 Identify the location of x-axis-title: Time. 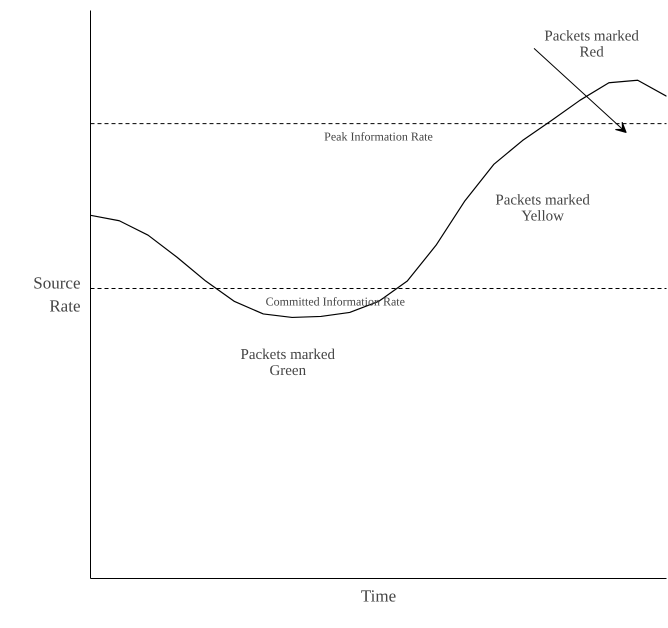
(378, 596).